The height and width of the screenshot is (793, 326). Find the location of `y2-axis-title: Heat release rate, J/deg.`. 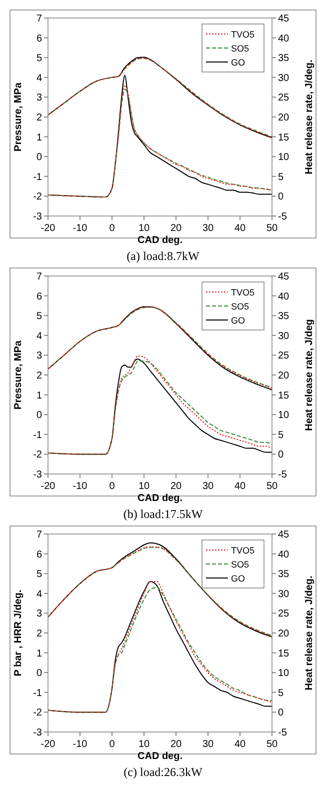

y2-axis-title: Heat release rate, J/deg. is located at coordinates (309, 633).